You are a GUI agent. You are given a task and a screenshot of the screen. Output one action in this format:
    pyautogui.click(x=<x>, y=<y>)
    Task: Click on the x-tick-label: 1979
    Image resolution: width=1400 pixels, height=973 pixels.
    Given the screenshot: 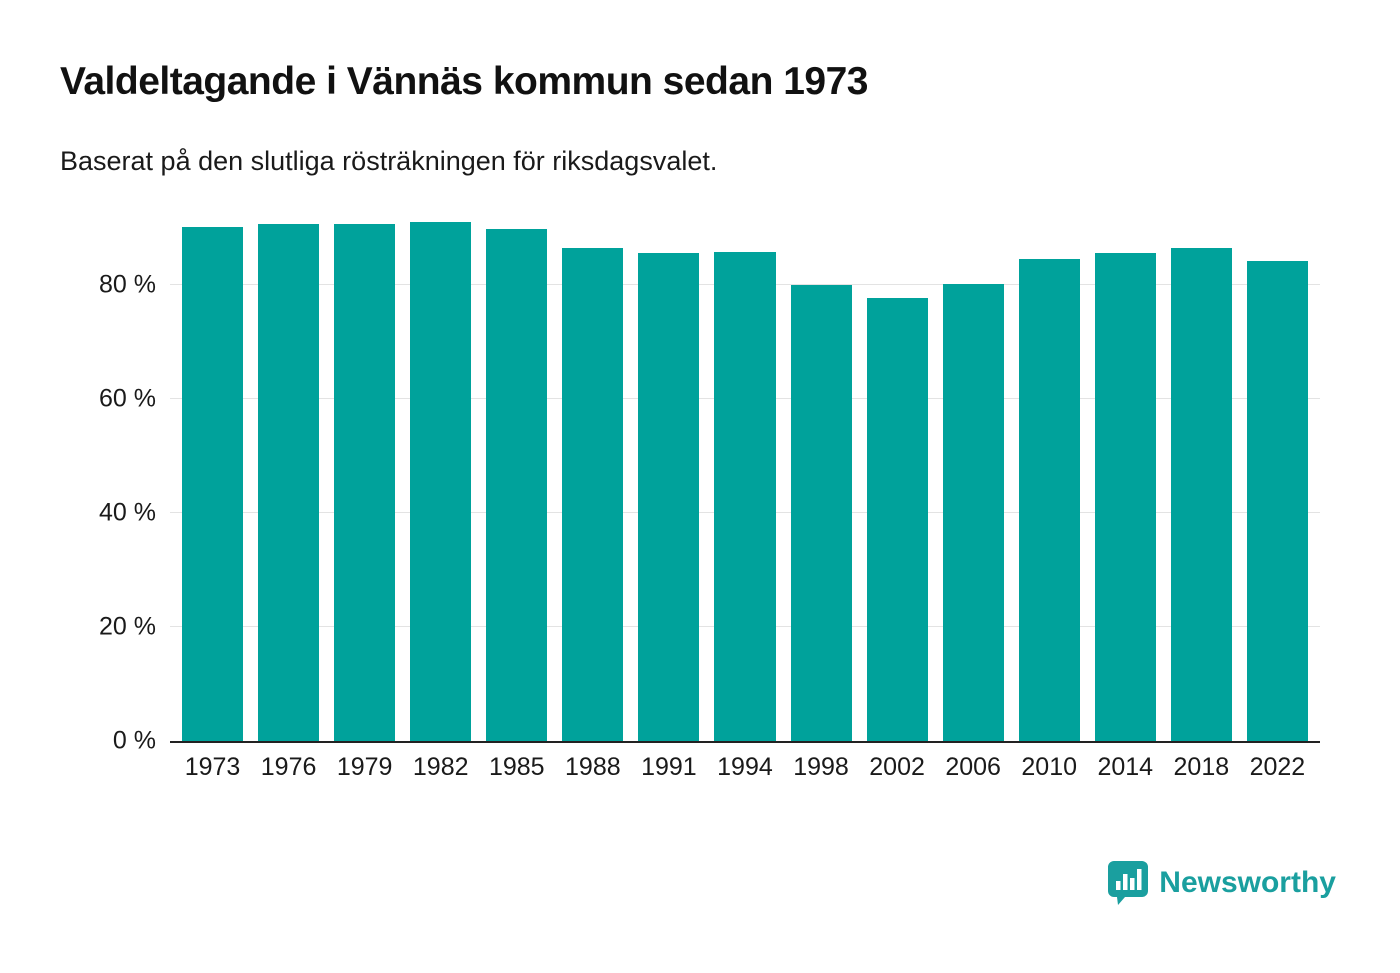 What is the action you would take?
    pyautogui.click(x=364, y=767)
    